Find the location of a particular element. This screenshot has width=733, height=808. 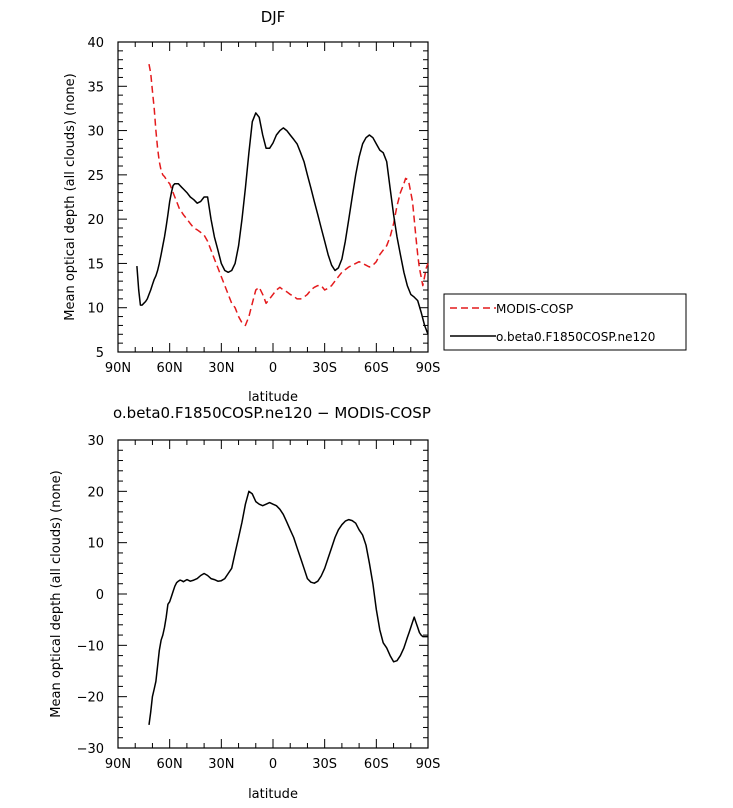

chart-title: DJF is located at coordinates (273, 17).